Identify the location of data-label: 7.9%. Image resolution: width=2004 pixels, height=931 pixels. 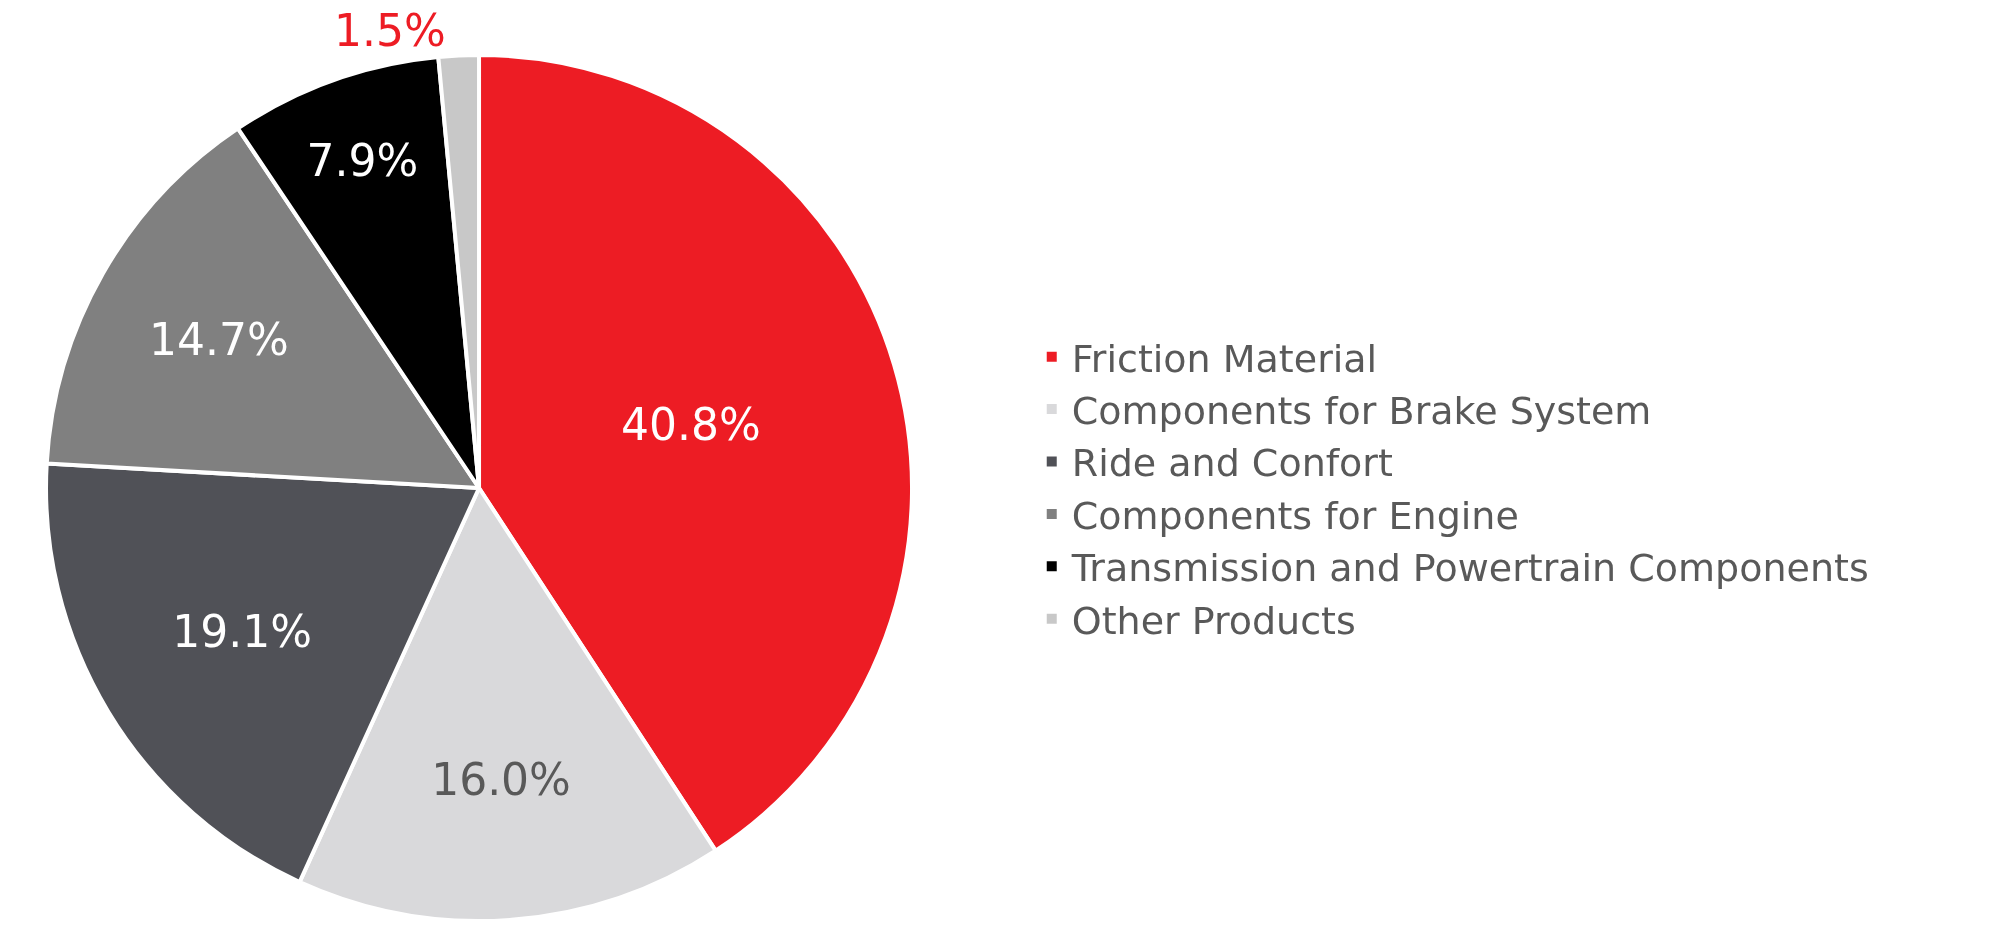
(362, 161).